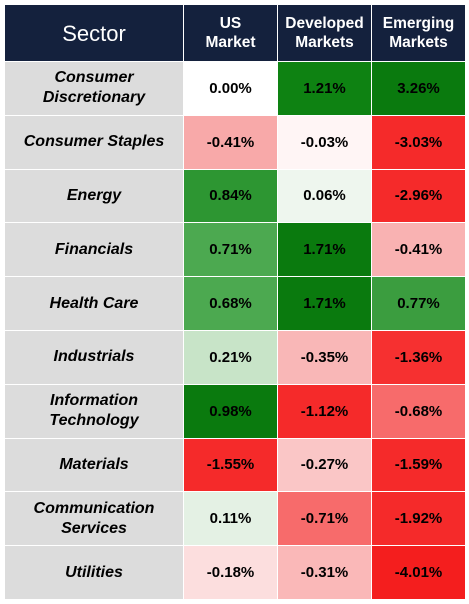 This screenshot has height=604, width=469. I want to click on heat-cell-emerging-markets: 3.26%, so click(418, 88).